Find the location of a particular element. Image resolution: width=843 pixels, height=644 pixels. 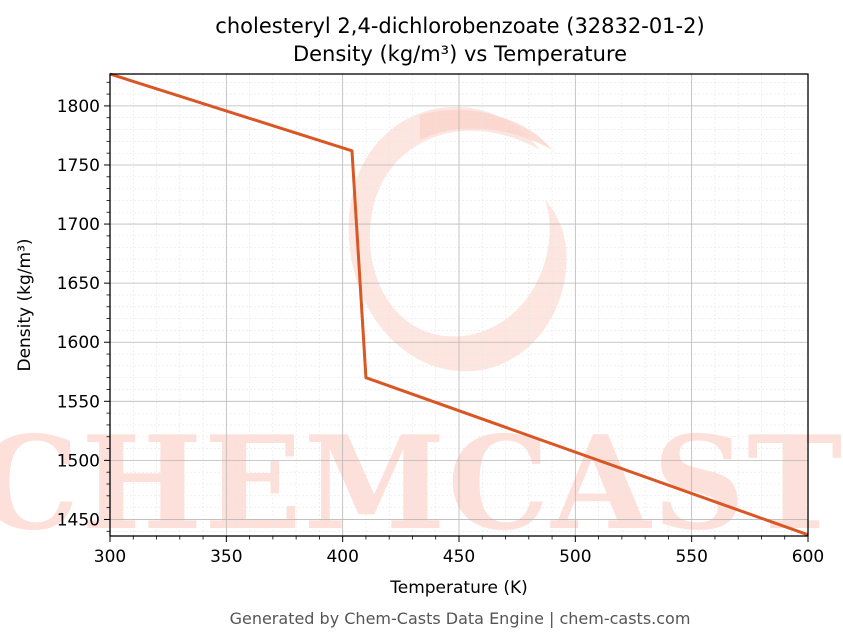

y-tick-label: 1800 is located at coordinates (78, 107).